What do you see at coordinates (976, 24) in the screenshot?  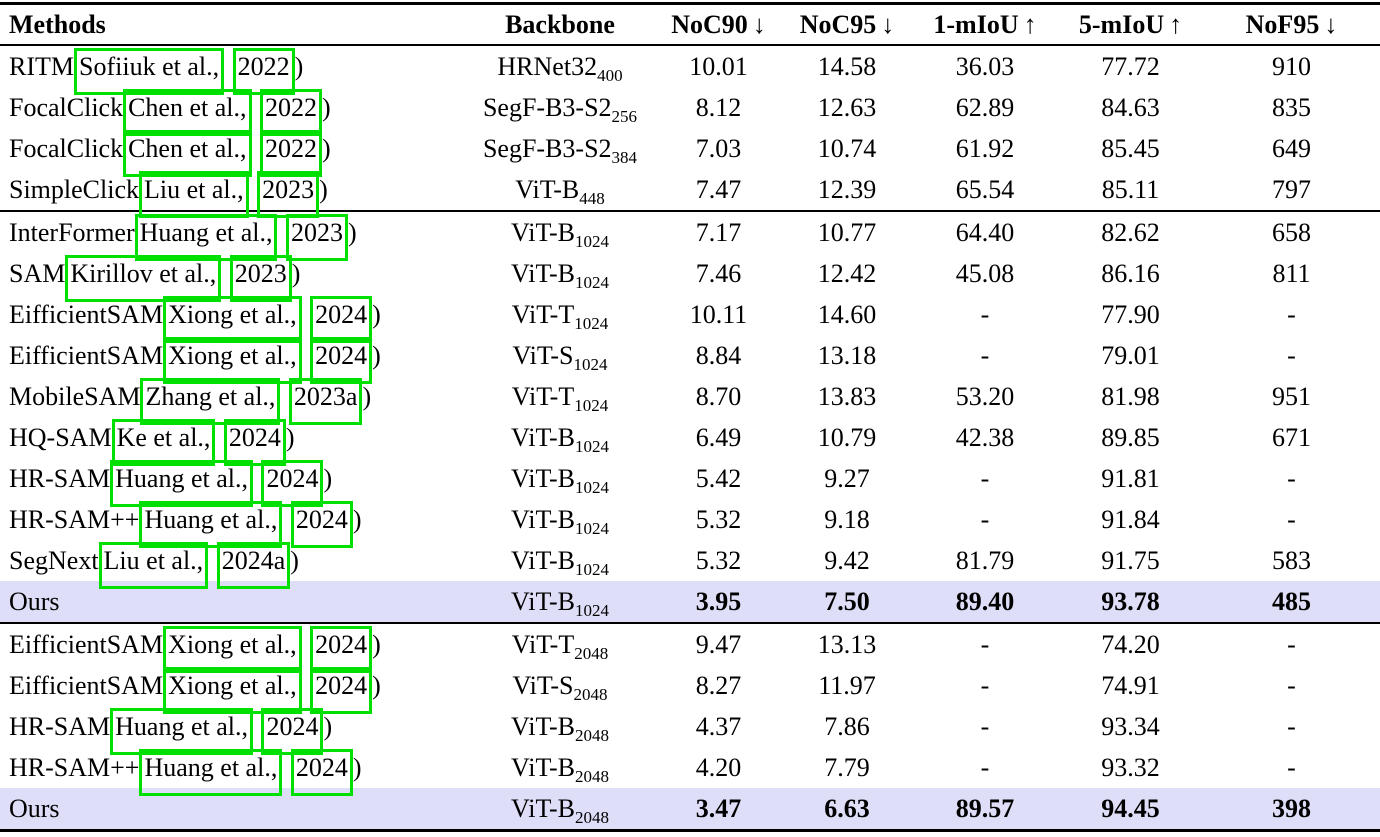 I see `column-header-label: 1-mIoU` at bounding box center [976, 24].